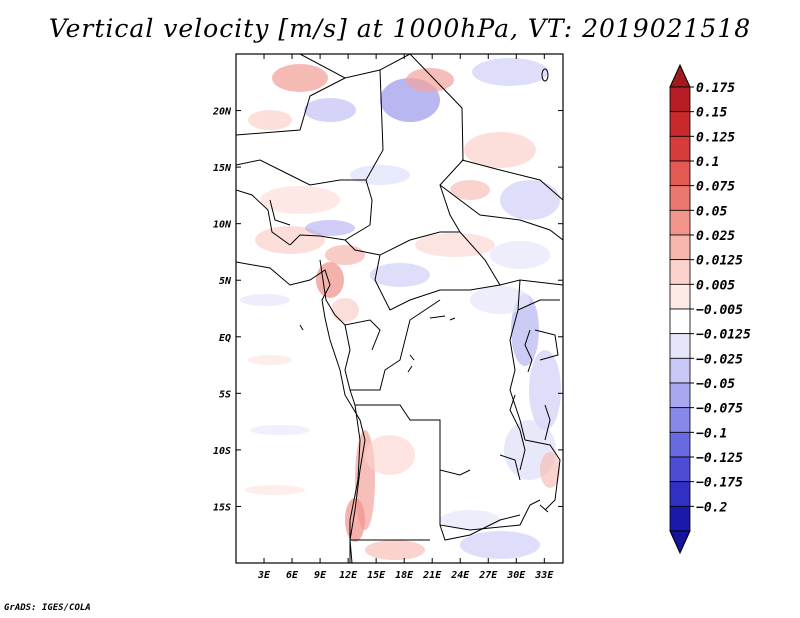 This screenshot has height=618, width=800. Describe the element at coordinates (225, 394) in the screenshot. I see `lat-tick-label: 5S` at that location.